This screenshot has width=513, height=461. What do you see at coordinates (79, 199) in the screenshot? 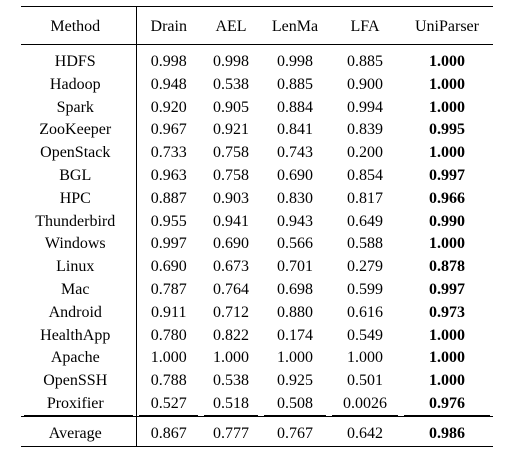
I see `cell-method: HPC` at bounding box center [79, 199].